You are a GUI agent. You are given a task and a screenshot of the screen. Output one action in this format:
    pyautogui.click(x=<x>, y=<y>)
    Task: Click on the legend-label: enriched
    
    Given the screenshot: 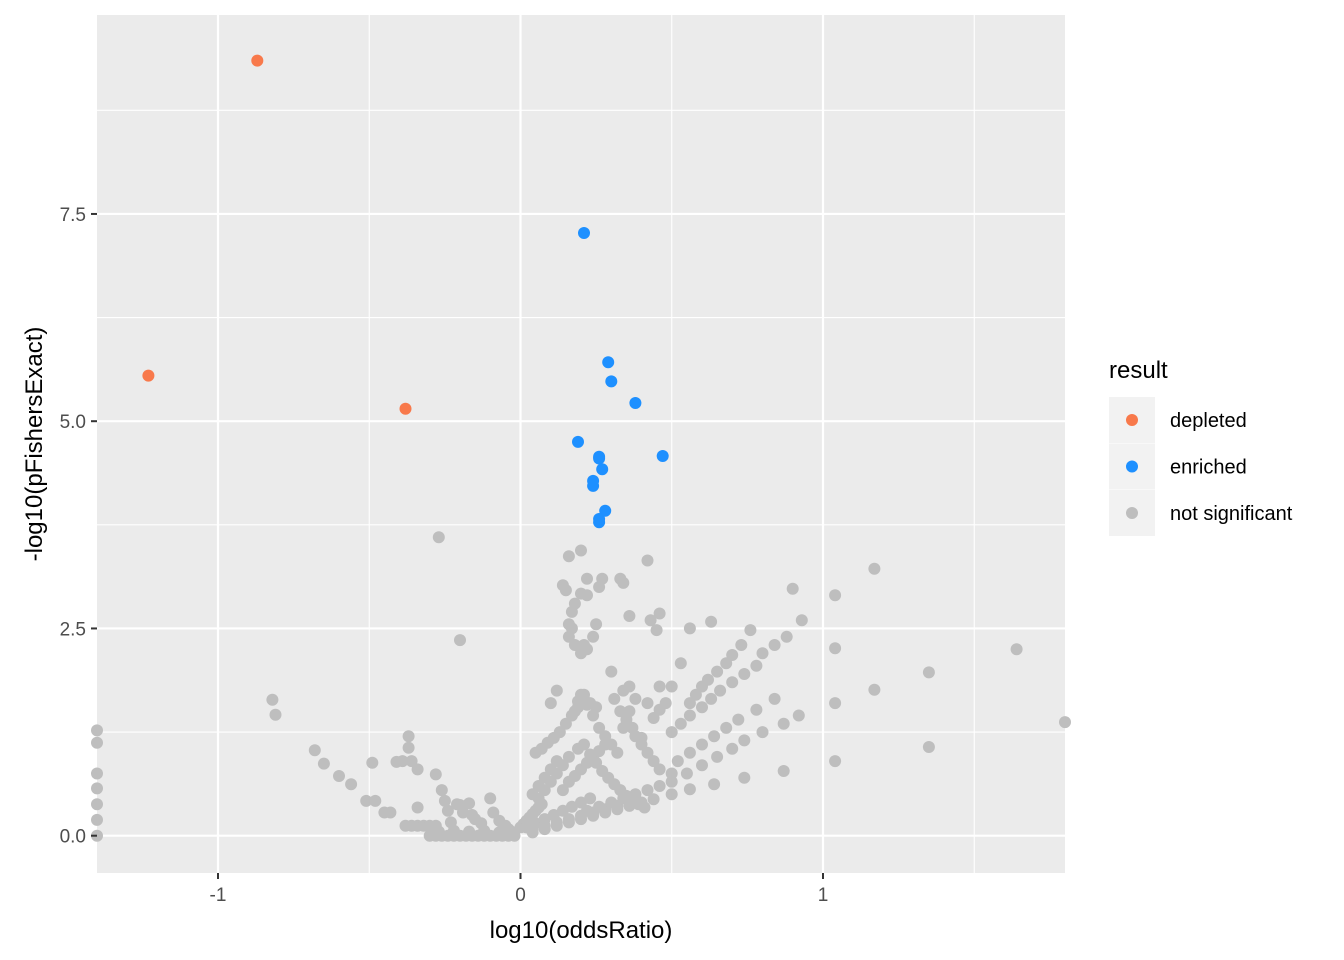 What is the action you would take?
    pyautogui.click(x=1208, y=468)
    